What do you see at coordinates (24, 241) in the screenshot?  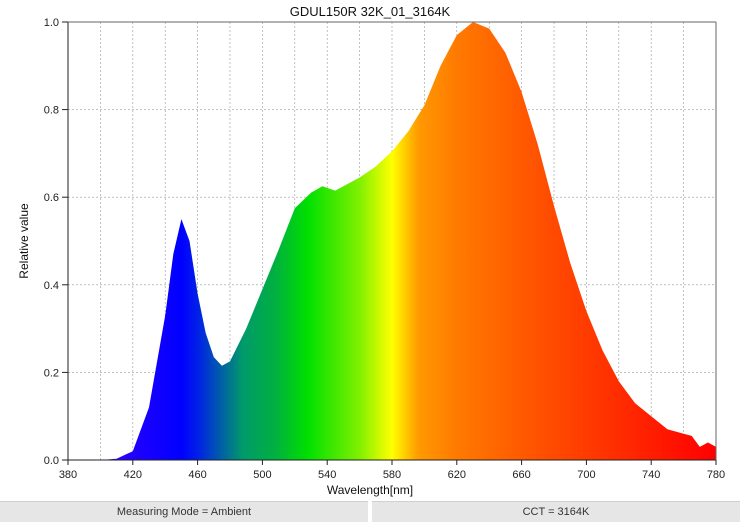 I see `y-axis-label: Relative value` at bounding box center [24, 241].